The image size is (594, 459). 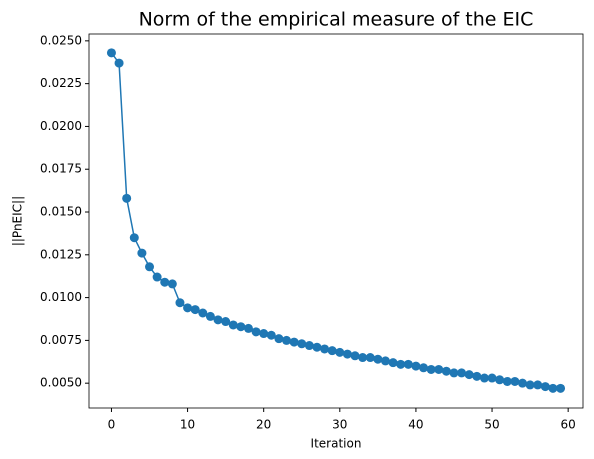 I want to click on x-axis-label: Iteration, so click(x=336, y=444).